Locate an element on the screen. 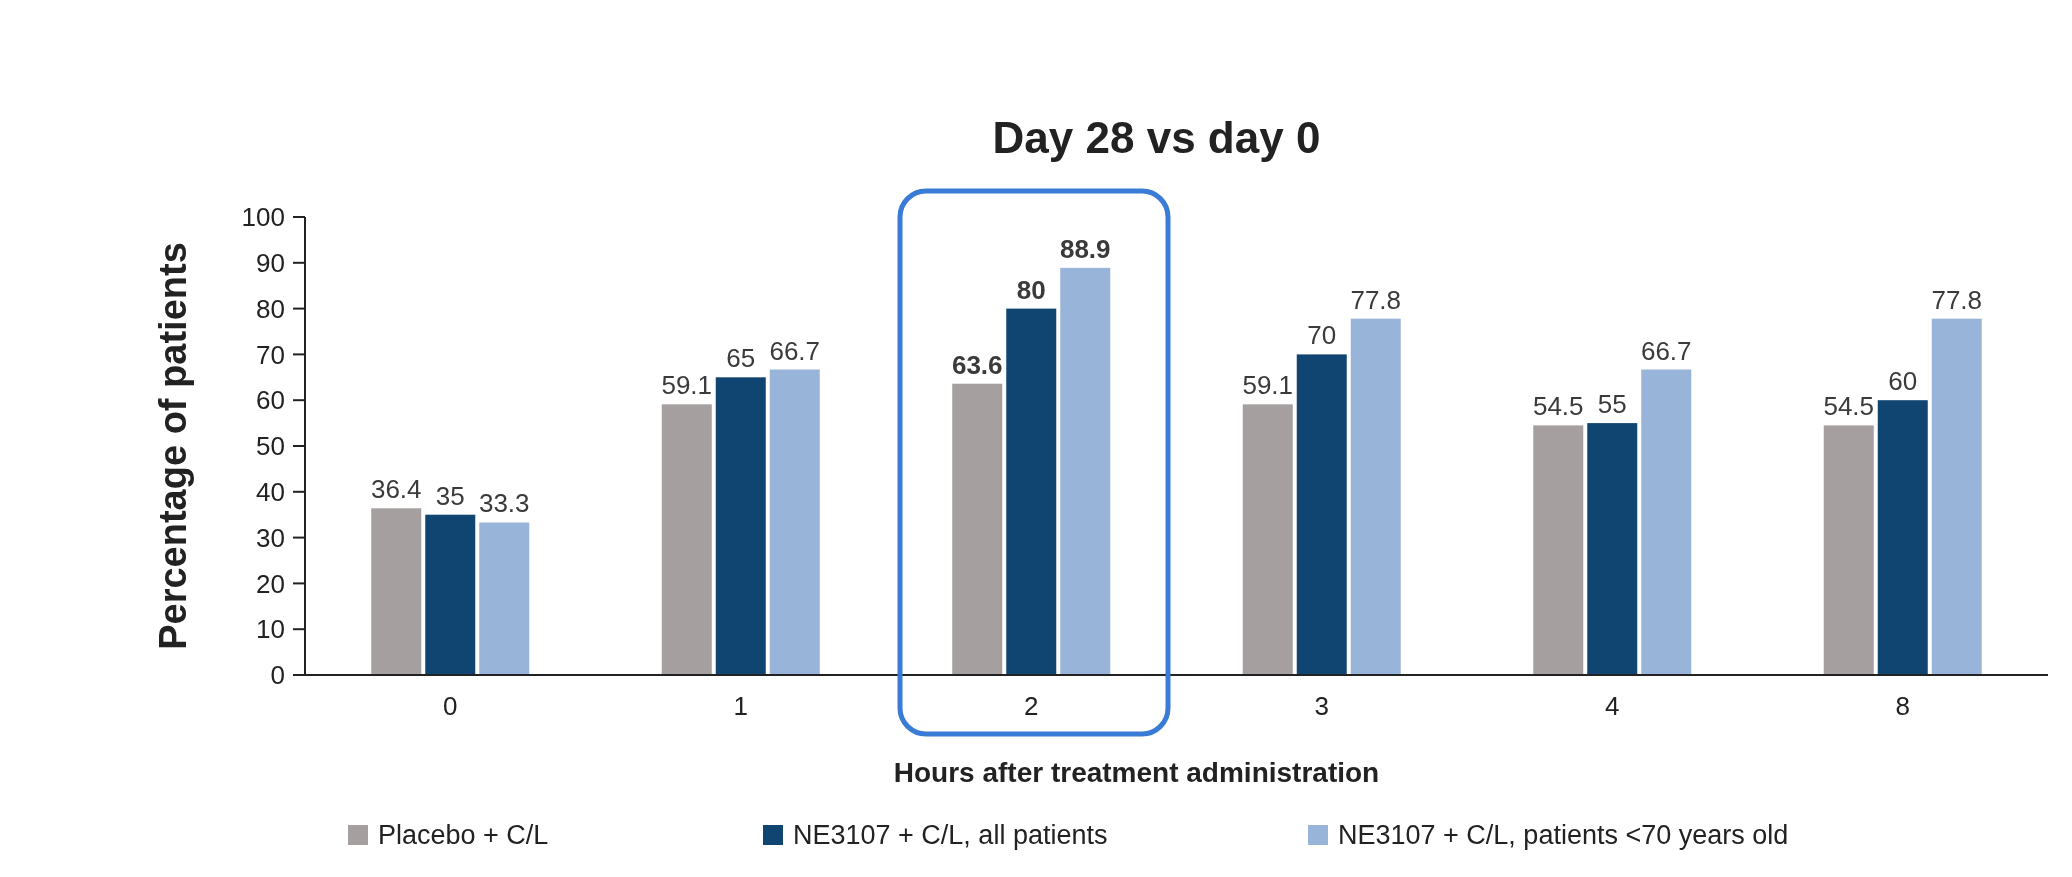  y-tick-label: 90 is located at coordinates (270, 262).